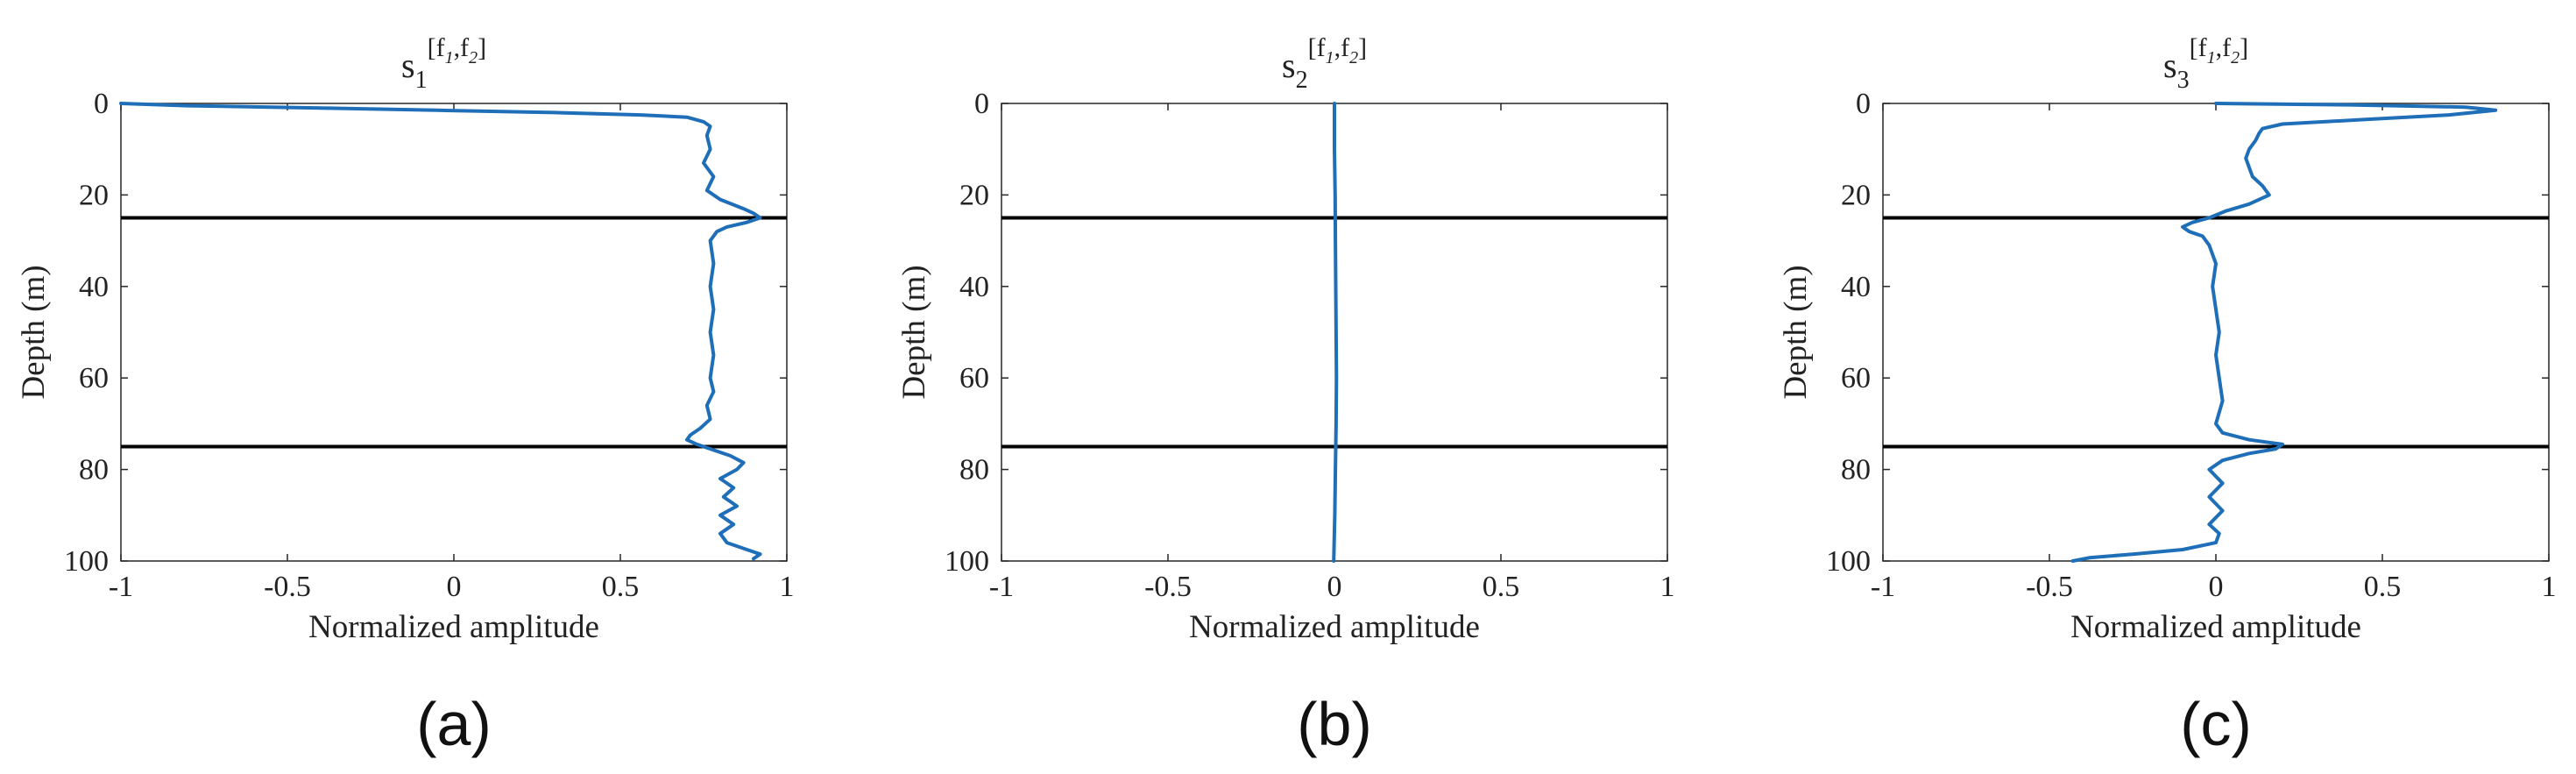 Image resolution: width=2576 pixels, height=774 pixels. What do you see at coordinates (2216, 724) in the screenshot?
I see `panel-letter: (c)` at bounding box center [2216, 724].